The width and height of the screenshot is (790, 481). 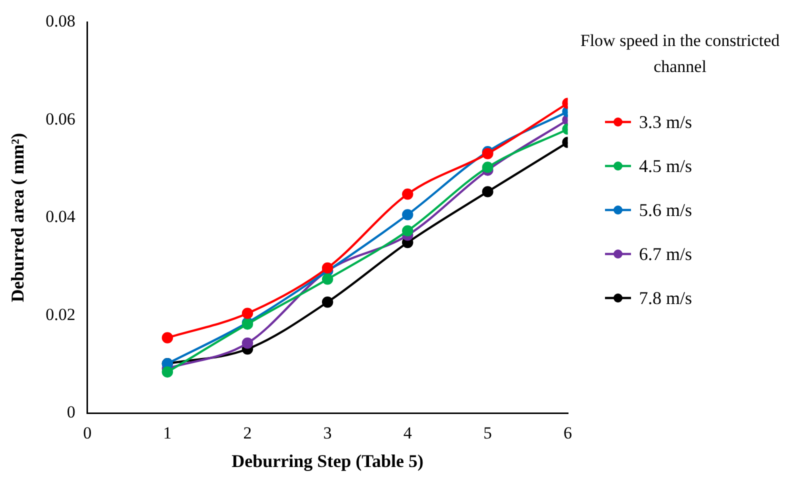 I want to click on x-tick-label: 0, so click(x=87, y=433).